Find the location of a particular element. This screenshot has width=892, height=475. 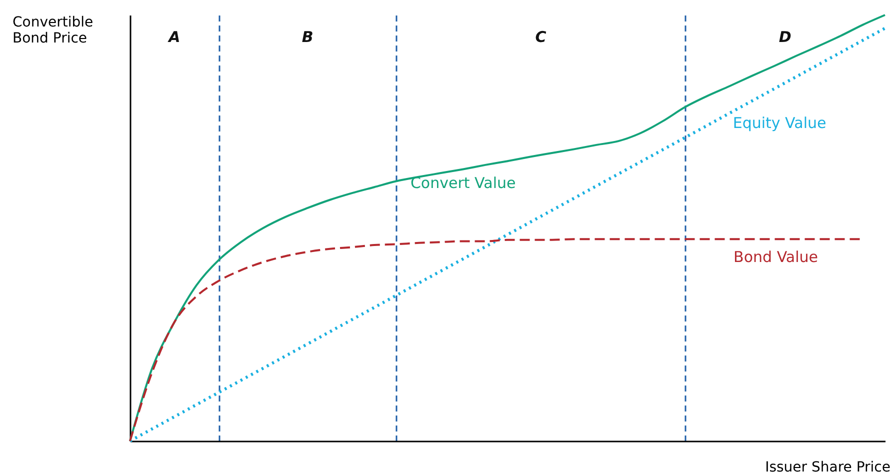

annotation: C is located at coordinates (540, 37).